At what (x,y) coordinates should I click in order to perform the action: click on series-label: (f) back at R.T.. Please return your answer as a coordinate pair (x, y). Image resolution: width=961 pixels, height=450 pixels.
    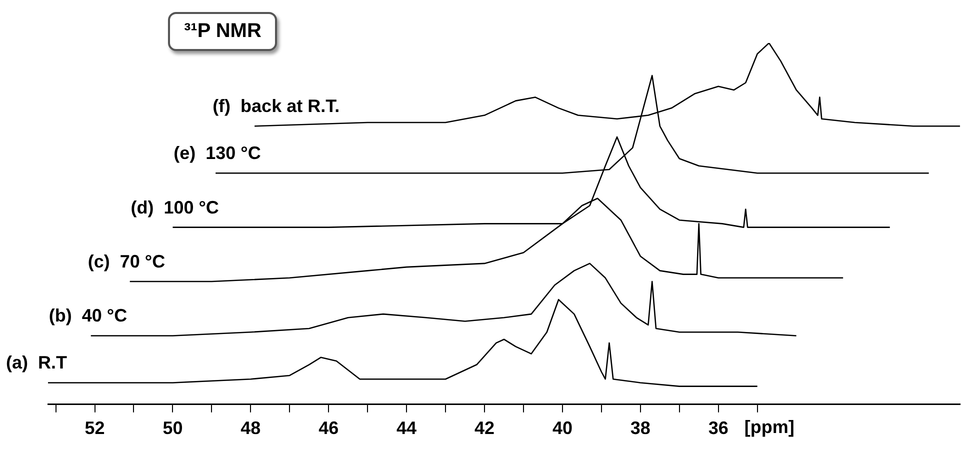
    Looking at the image, I should click on (276, 106).